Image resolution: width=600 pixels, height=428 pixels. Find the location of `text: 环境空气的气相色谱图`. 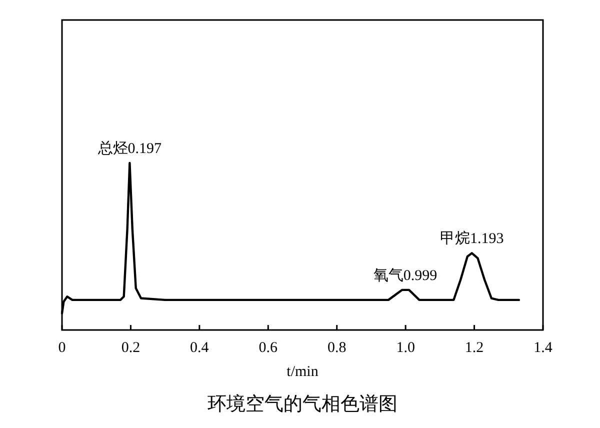

text: 环境空气的气相色谱图 is located at coordinates (303, 404).